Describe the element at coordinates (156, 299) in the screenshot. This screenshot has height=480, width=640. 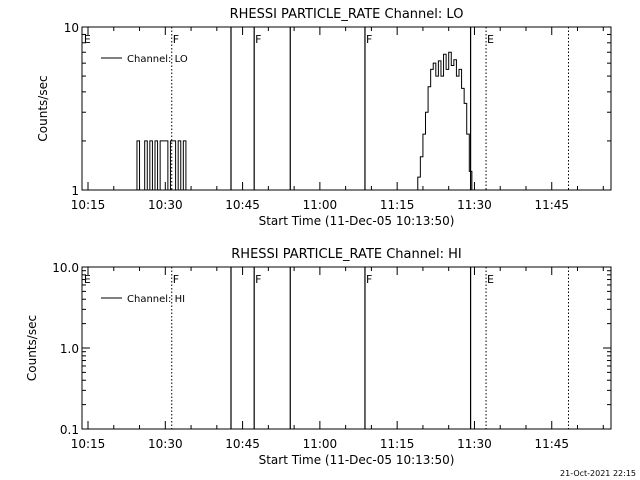
I see `legend-label: Channel: HI` at that location.